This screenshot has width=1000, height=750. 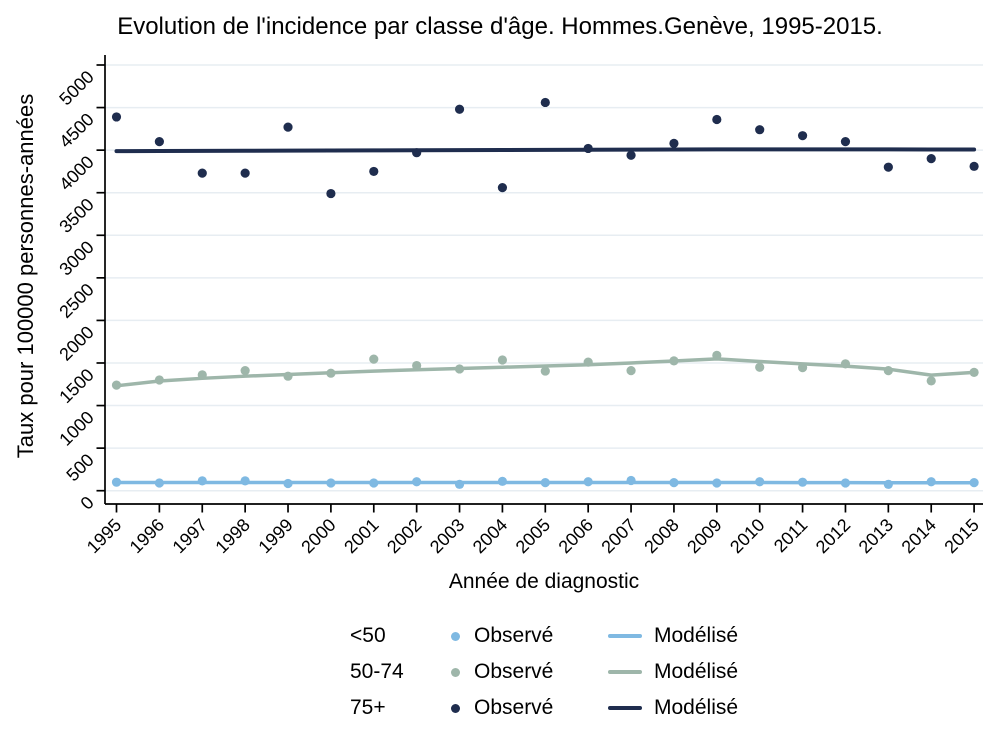 I want to click on svg-text: 1995, so click(x=104, y=536).